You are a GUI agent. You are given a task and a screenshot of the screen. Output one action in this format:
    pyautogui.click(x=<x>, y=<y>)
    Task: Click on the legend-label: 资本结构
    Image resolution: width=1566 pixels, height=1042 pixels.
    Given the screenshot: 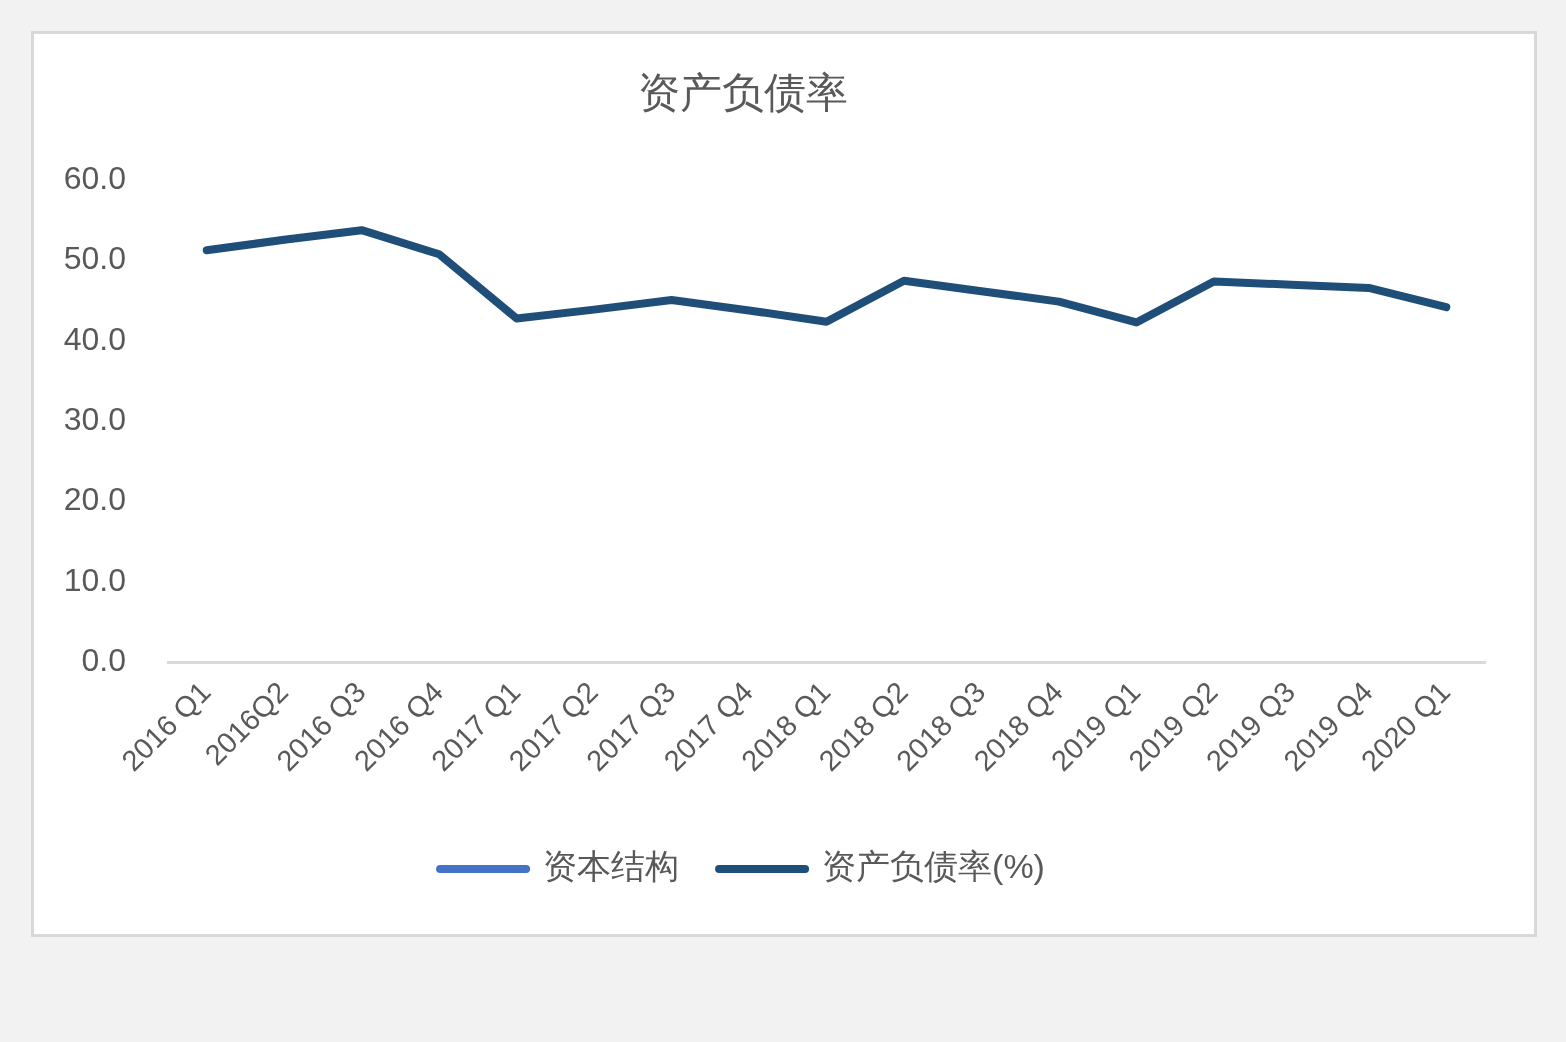 What is the action you would take?
    pyautogui.click(x=611, y=866)
    